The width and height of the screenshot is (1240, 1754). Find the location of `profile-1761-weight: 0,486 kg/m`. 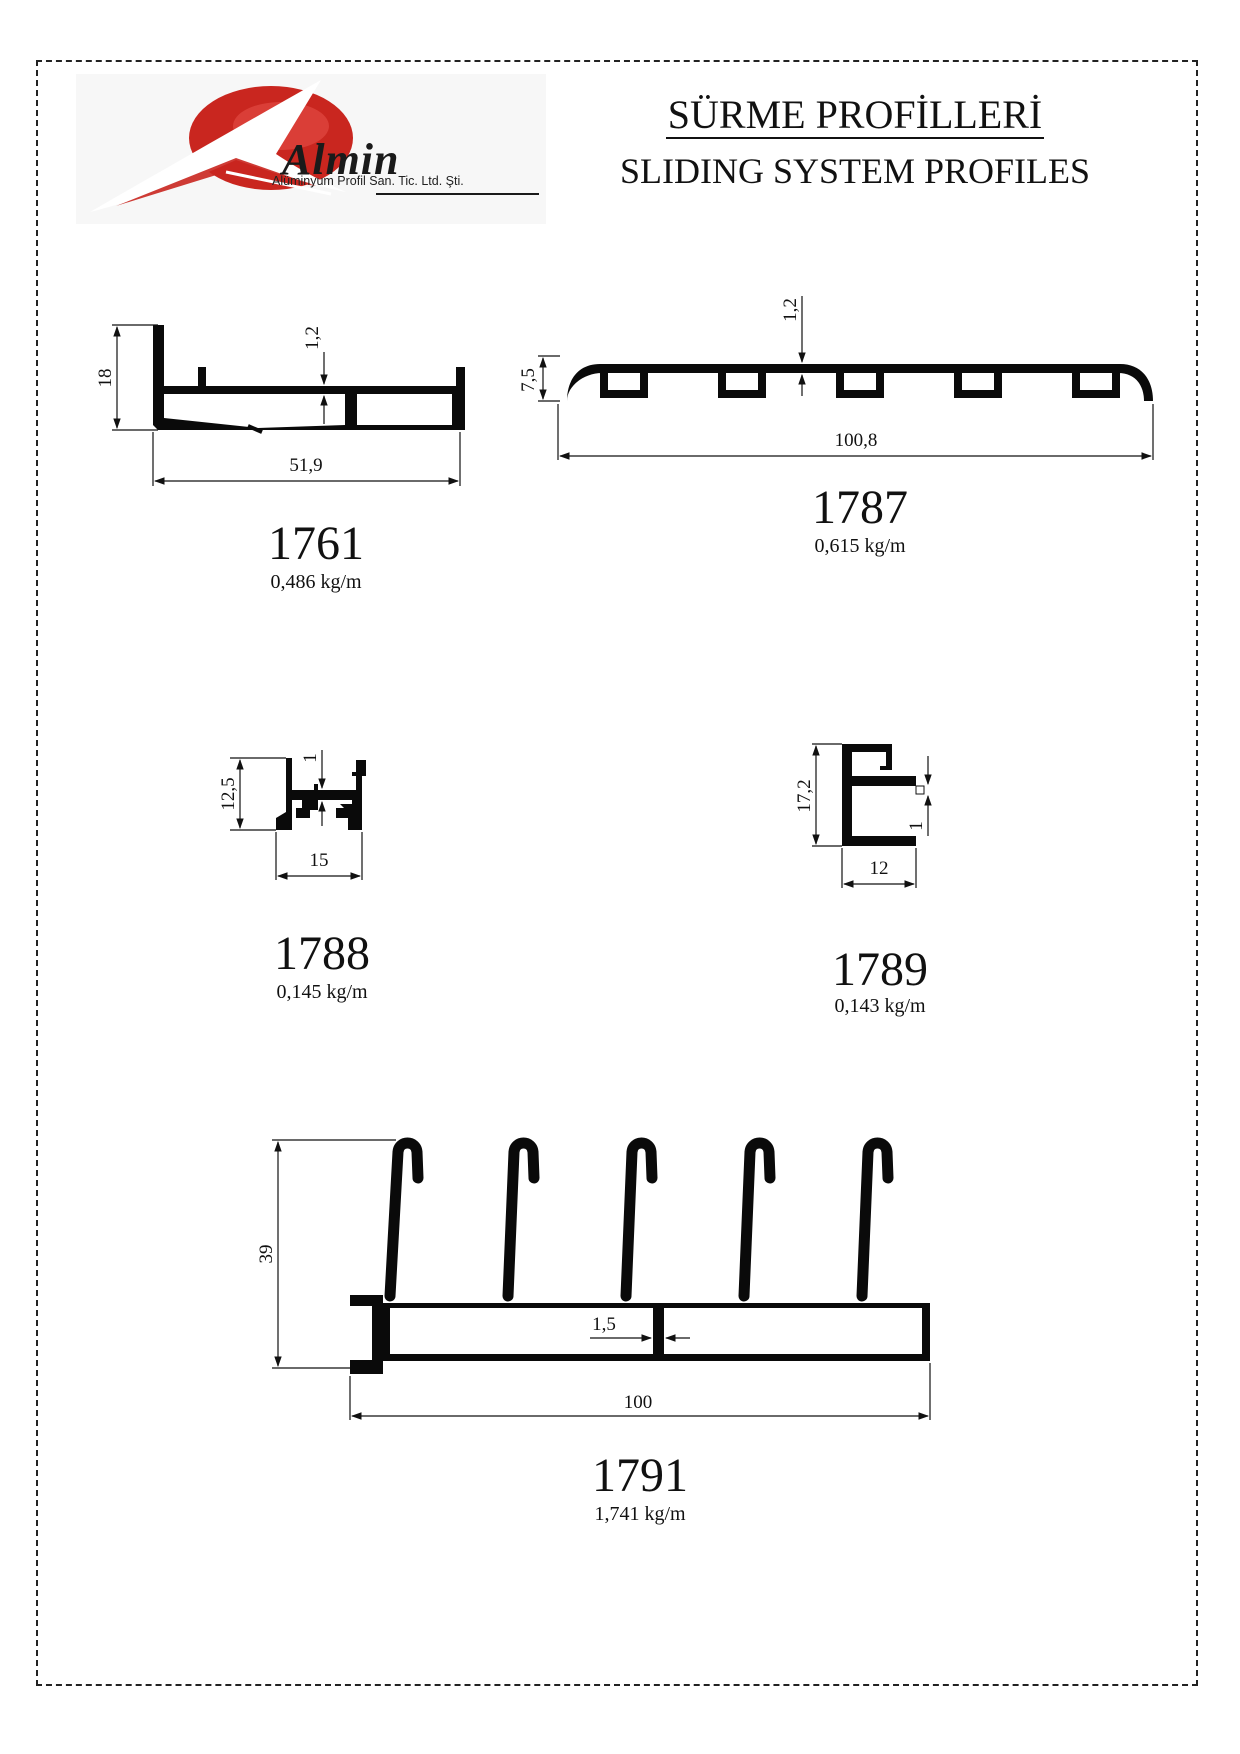

profile-1761-weight: 0,486 kg/m is located at coordinates (316, 582).